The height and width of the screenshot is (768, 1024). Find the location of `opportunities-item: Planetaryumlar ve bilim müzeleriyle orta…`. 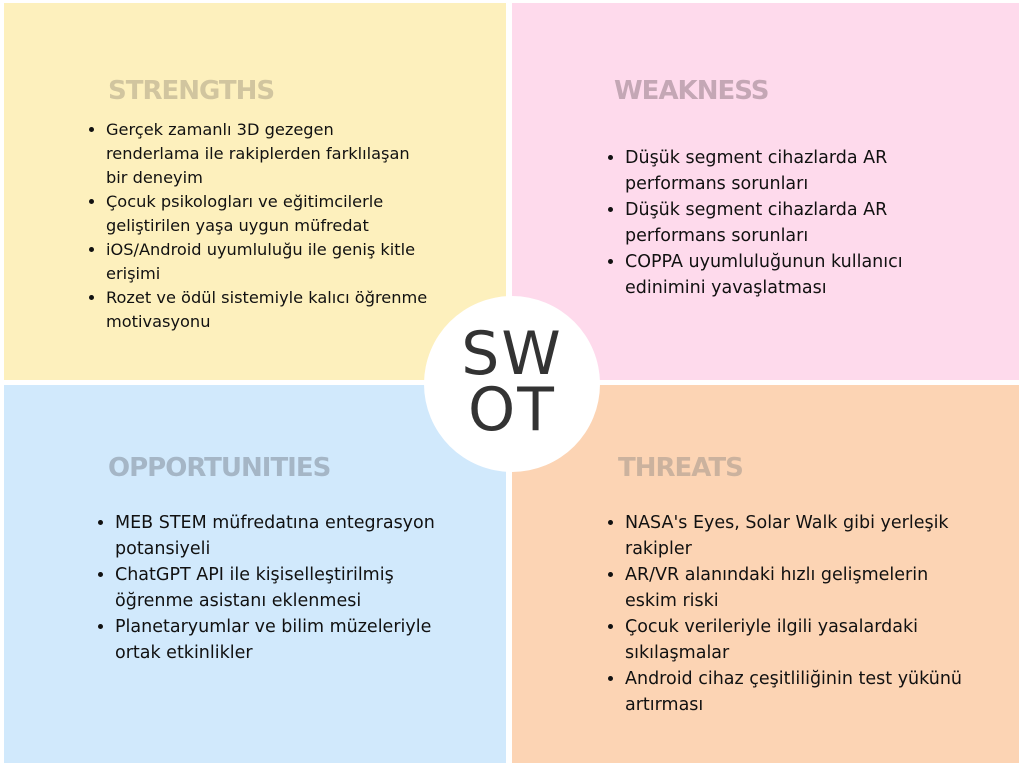

opportunities-item: Planetaryumlar ve bilim müzeleriyle orta… is located at coordinates (280, 640).